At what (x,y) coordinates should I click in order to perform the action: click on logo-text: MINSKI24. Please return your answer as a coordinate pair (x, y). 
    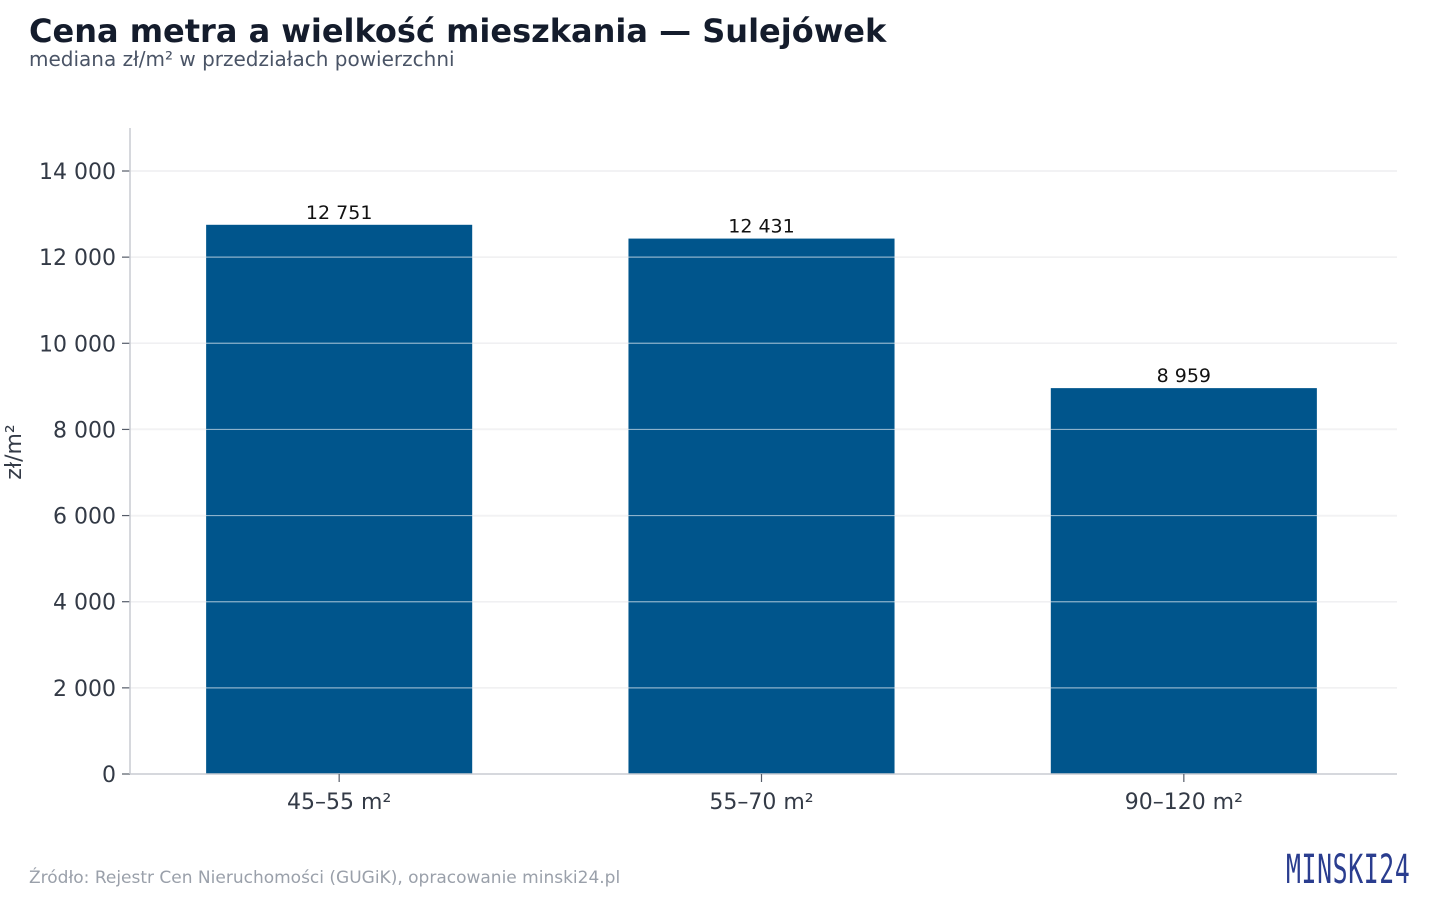
    Looking at the image, I should click on (1348, 870).